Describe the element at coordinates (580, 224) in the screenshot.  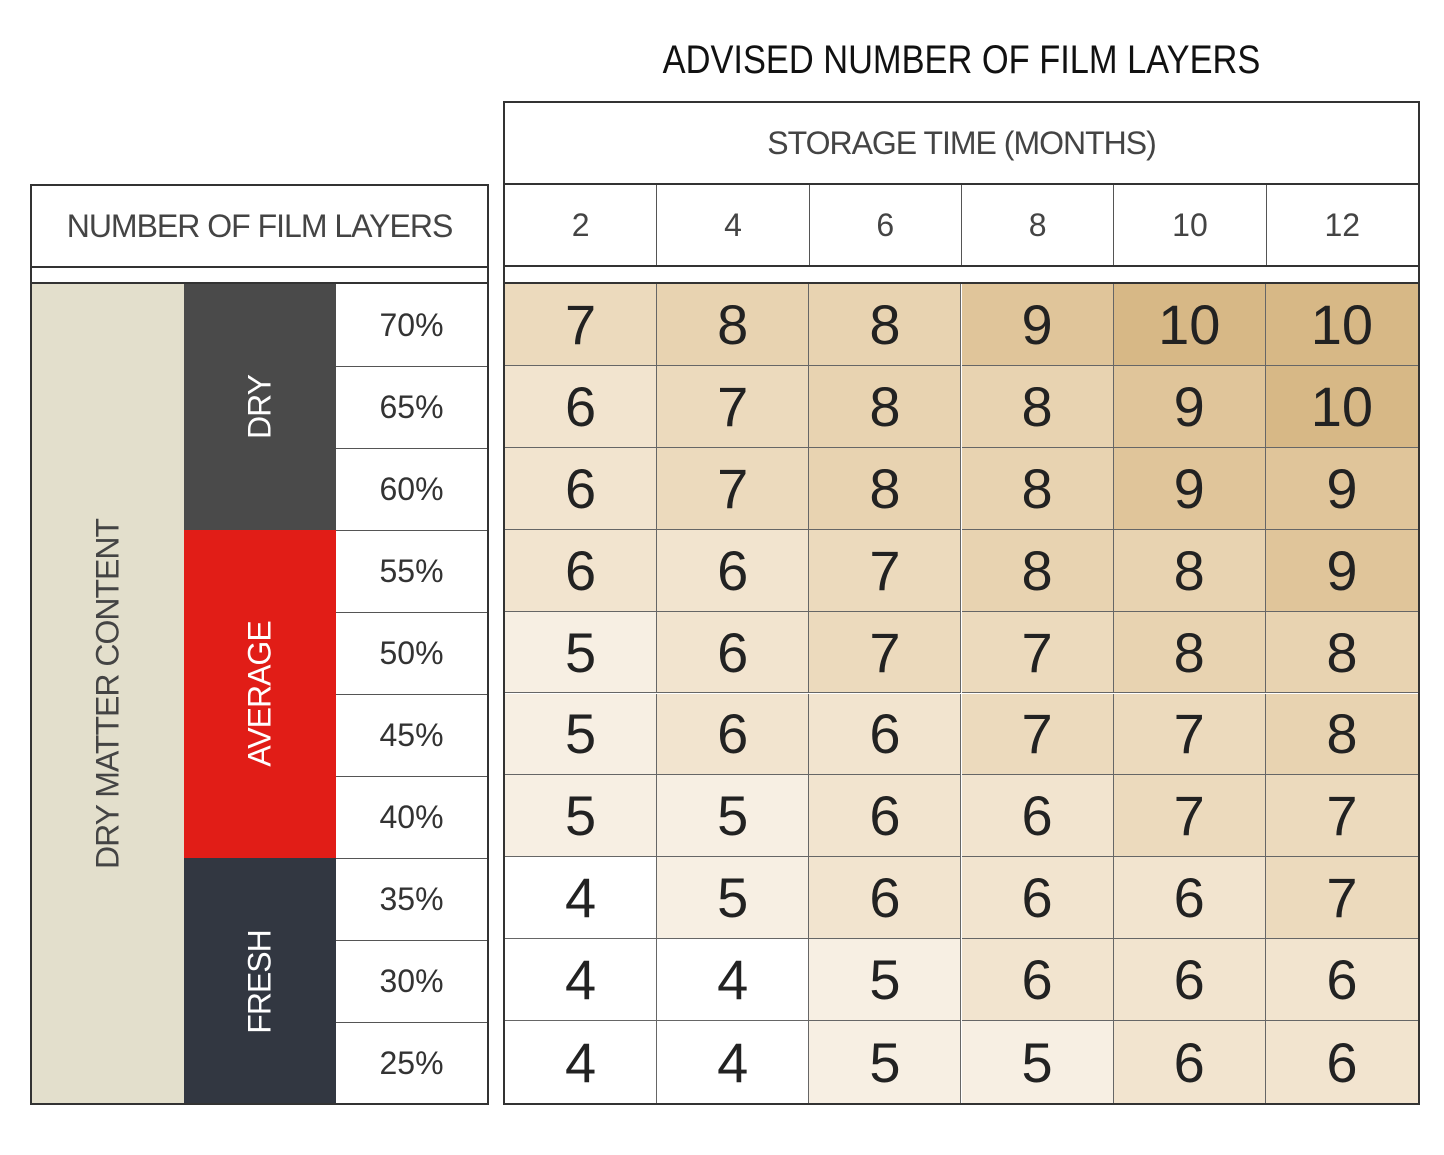
I see `column-header-2: 2` at that location.